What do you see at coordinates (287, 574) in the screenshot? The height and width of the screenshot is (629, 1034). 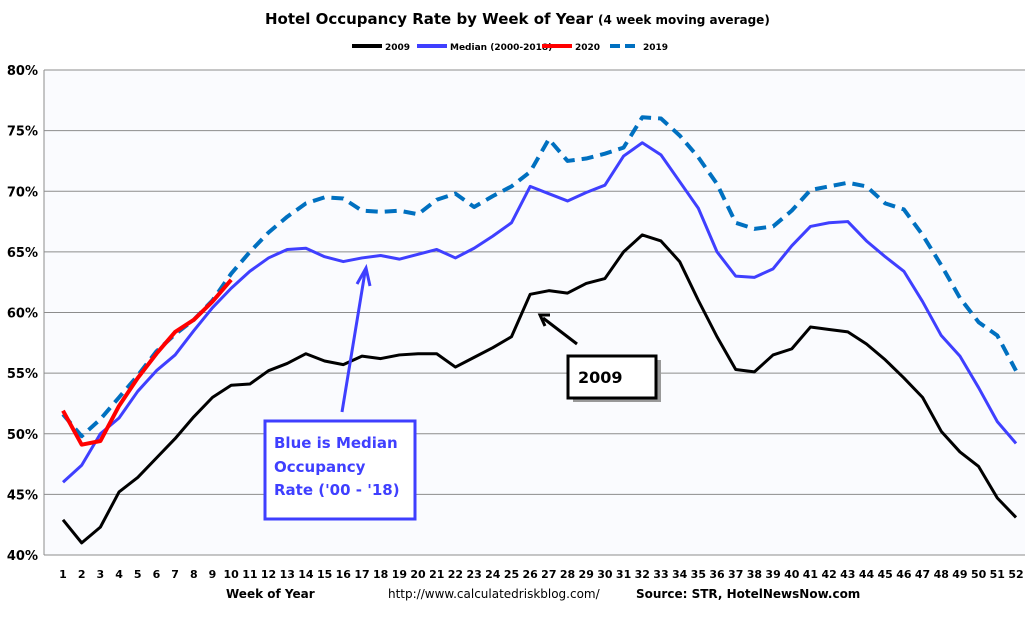 I see `x-tick-label: 13` at bounding box center [287, 574].